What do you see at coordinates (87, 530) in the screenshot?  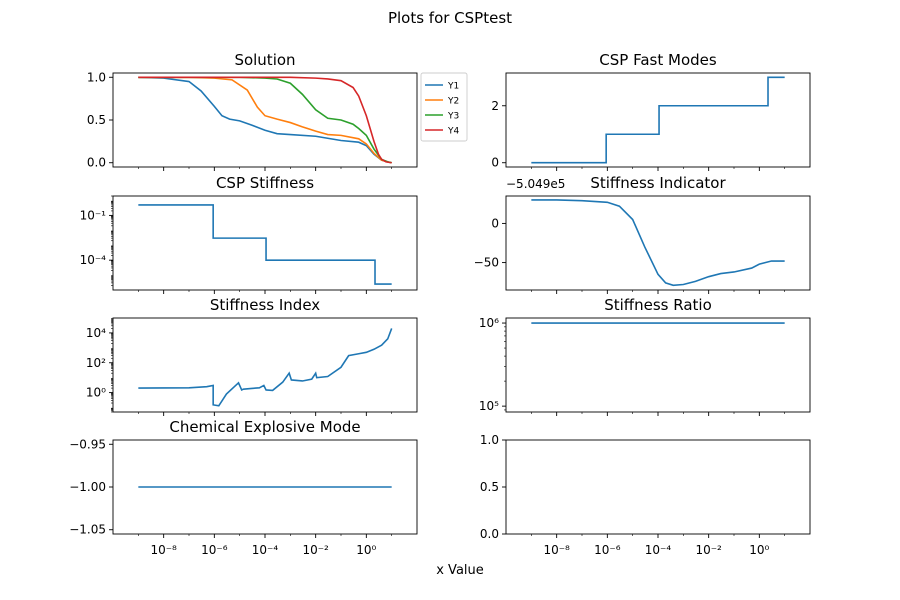 I see `y-tick-label: −1.05` at bounding box center [87, 530].